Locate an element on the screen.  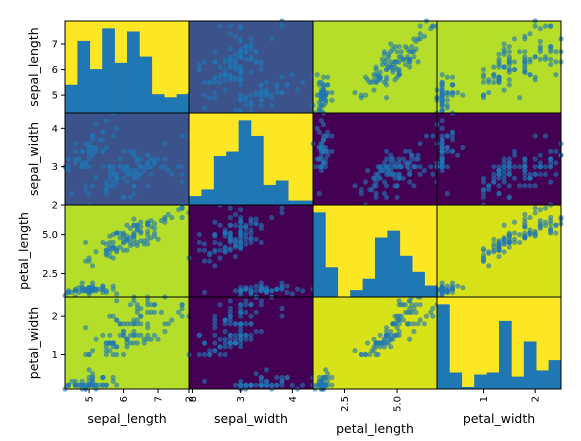
x-axis-label: petal_width is located at coordinates (499, 418).